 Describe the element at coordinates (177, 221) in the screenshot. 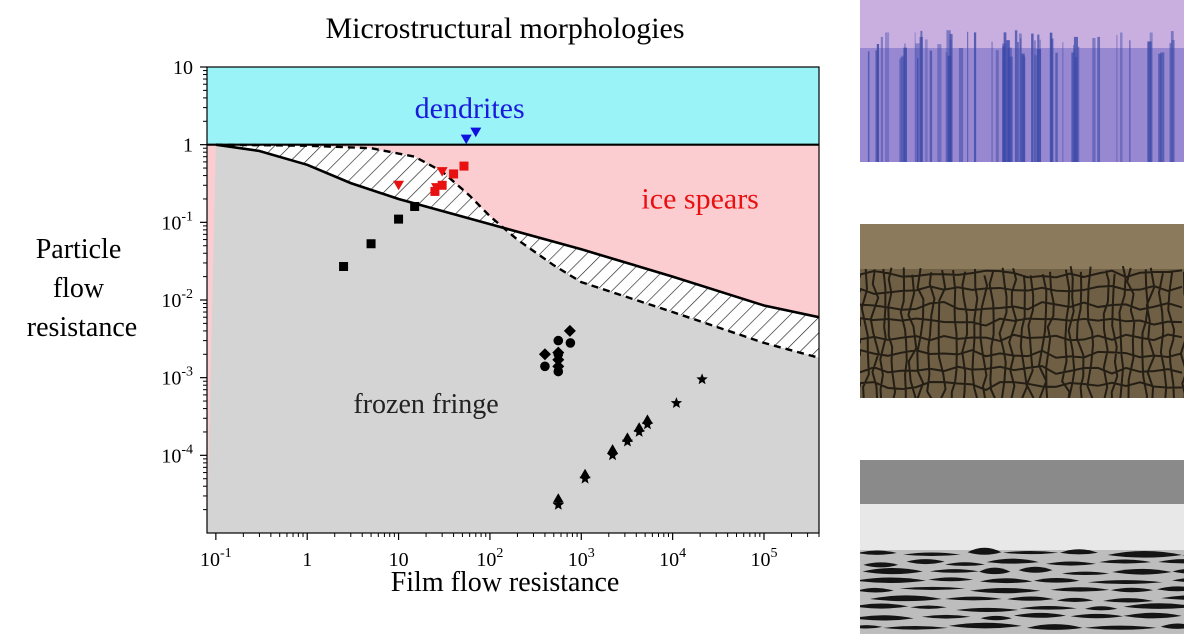

I see `y-tick-label: 10⁻¹` at that location.